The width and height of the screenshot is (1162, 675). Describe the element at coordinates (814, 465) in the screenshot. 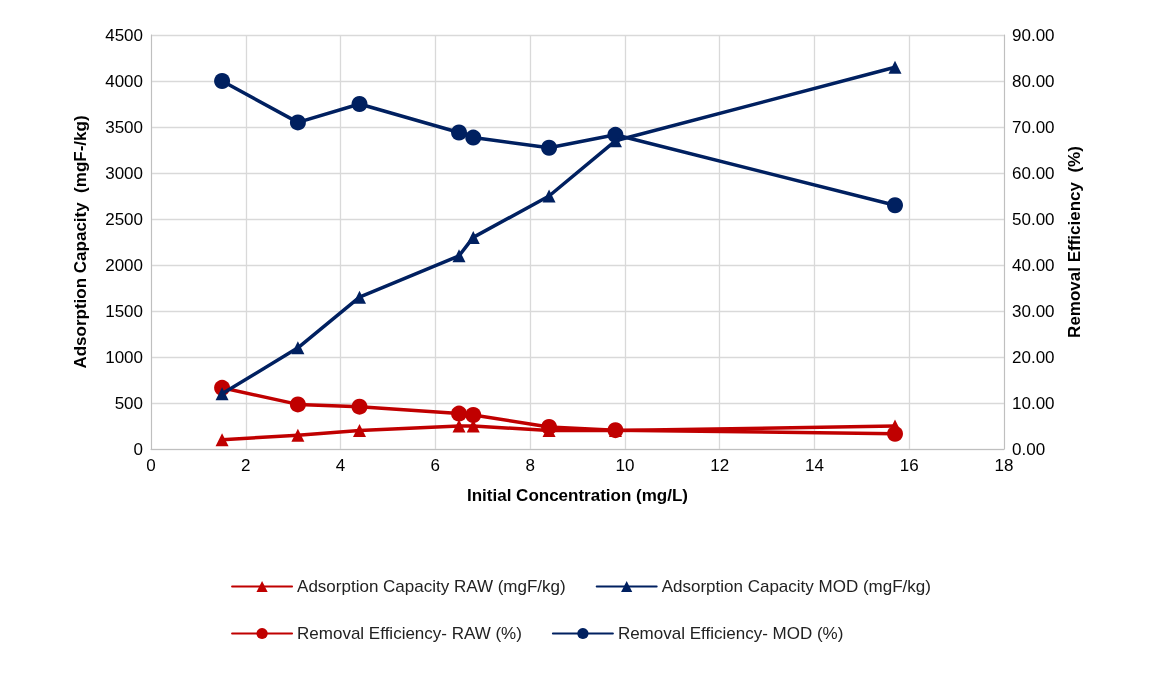

I see `x-tick-label: 14` at that location.